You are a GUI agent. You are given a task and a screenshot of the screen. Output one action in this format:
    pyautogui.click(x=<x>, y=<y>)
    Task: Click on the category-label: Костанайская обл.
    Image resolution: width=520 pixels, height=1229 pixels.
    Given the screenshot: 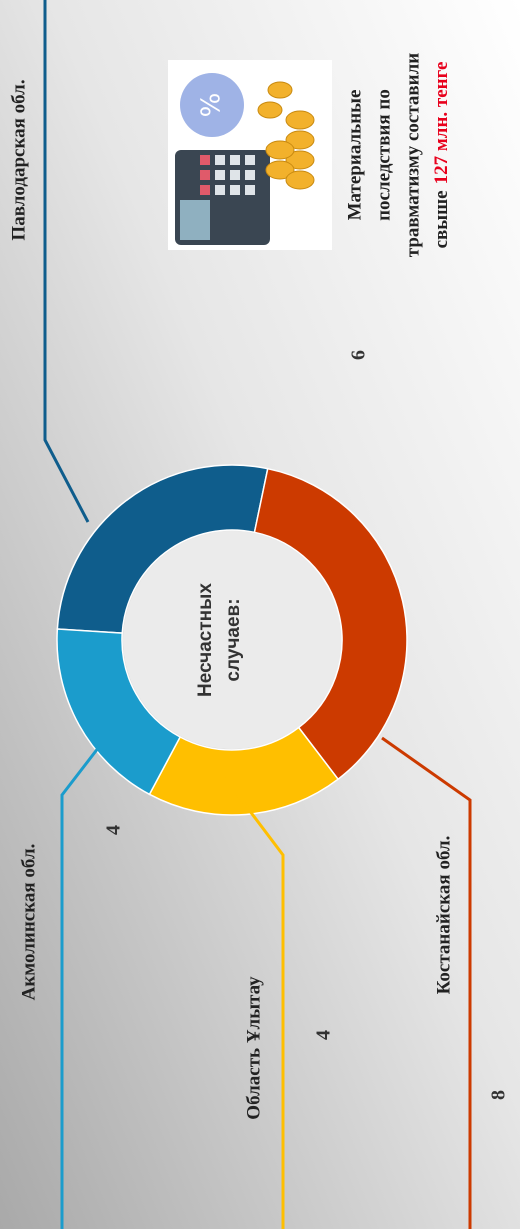 What is the action you would take?
    pyautogui.click(x=443, y=915)
    